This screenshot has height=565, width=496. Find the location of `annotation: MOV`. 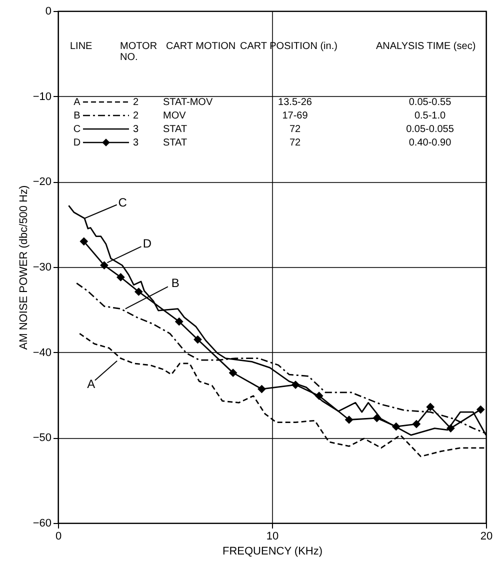

annotation: MOV is located at coordinates (174, 116).